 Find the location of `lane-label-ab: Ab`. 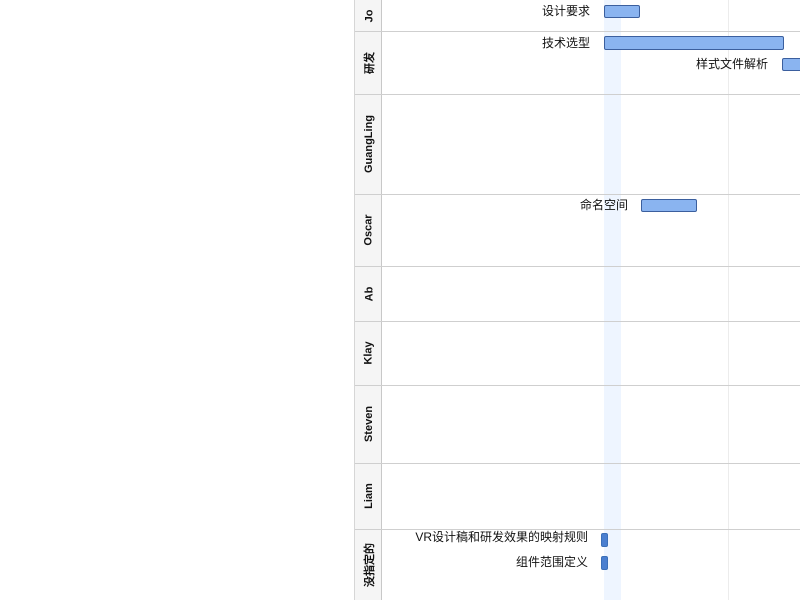

lane-label-ab: Ab is located at coordinates (368, 293).